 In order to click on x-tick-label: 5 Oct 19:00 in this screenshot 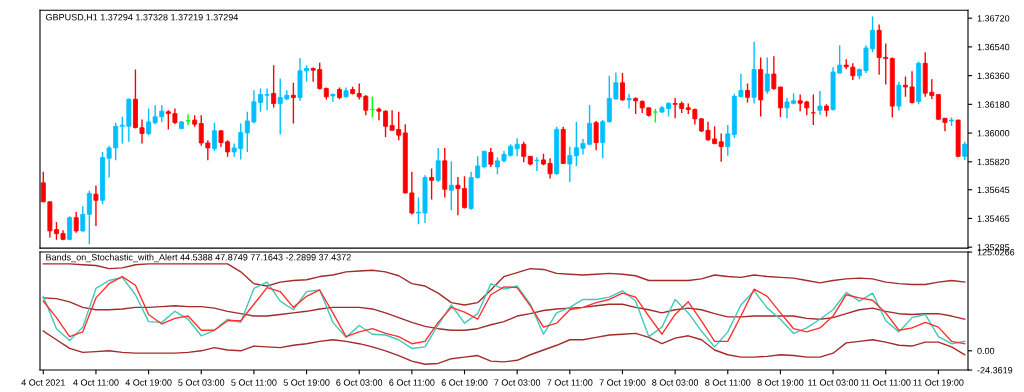, I will do `click(306, 382)`.